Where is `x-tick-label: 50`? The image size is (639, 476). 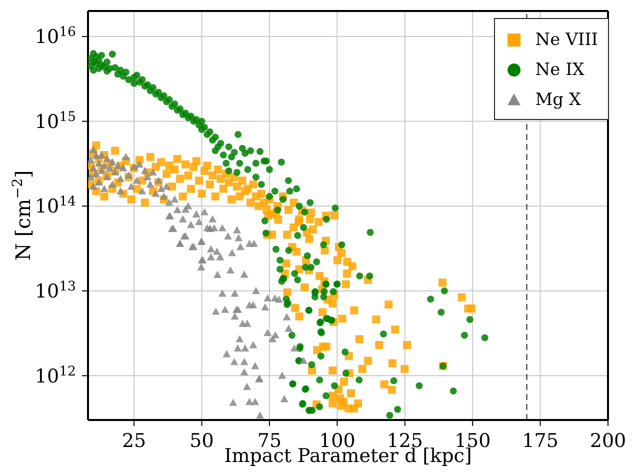 x-tick-label: 50 is located at coordinates (202, 441).